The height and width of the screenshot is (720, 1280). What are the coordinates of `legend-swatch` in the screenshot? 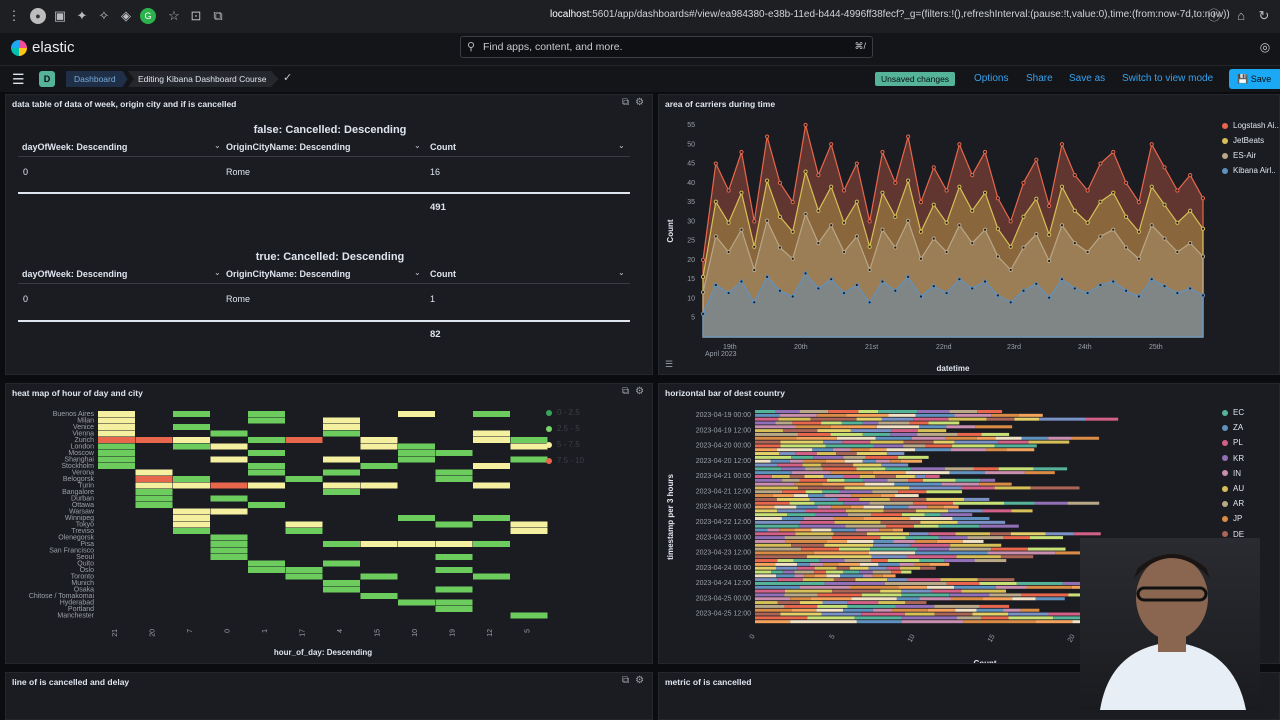 It's located at (549, 460).